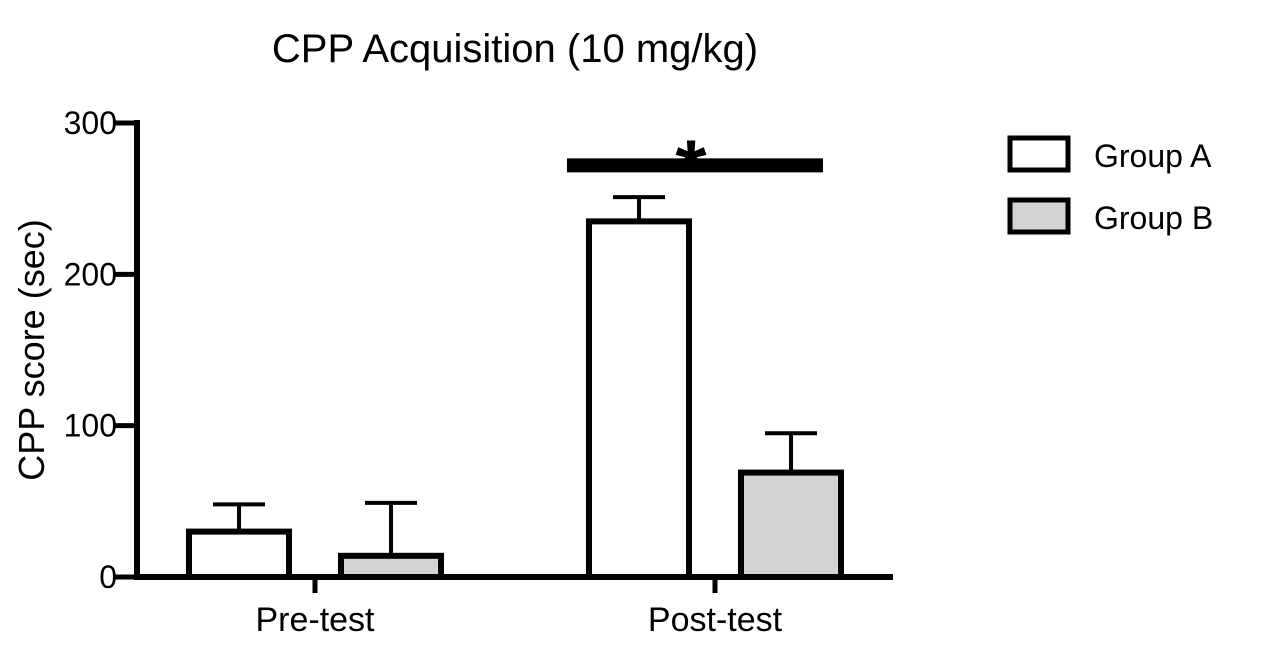 The width and height of the screenshot is (1270, 652). What do you see at coordinates (108, 577) in the screenshot?
I see `y-tick-label: 0` at bounding box center [108, 577].